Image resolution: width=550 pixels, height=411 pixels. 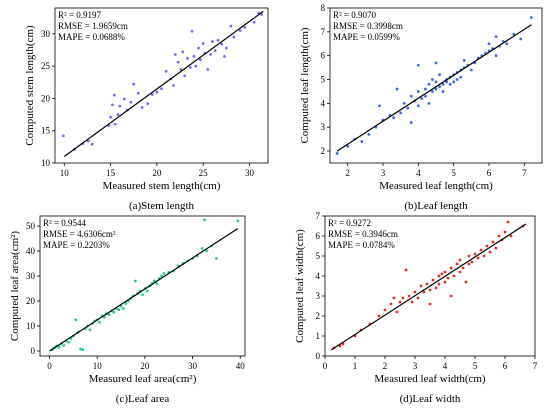 What do you see at coordinates (79, 234) in the screenshot?
I see `stat-label: RMSE = 4.6306cm²` at bounding box center [79, 234].